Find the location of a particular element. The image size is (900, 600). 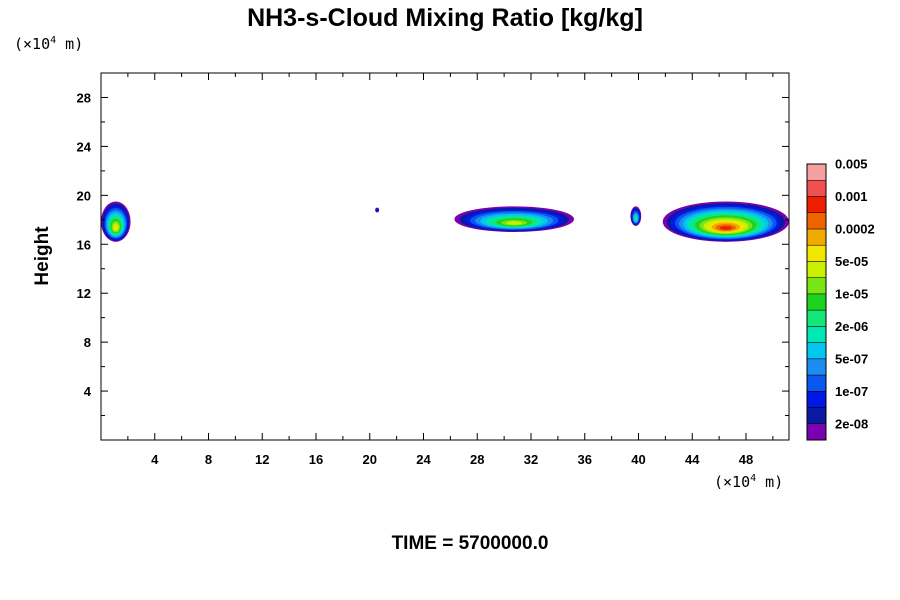

y-axis-label: Height is located at coordinates (42, 256).